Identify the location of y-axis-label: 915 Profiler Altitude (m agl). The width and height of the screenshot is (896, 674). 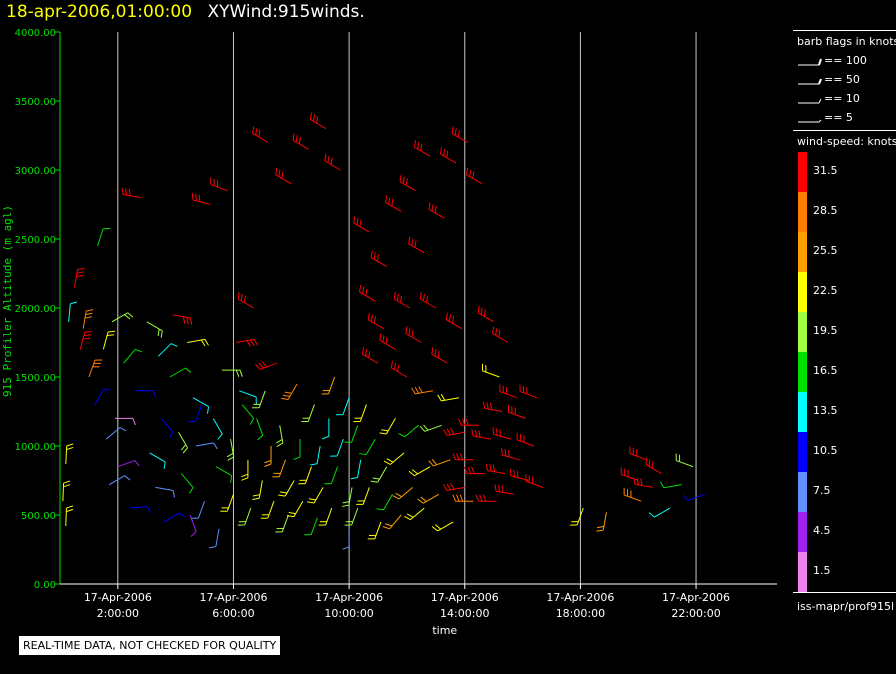
(7, 301).